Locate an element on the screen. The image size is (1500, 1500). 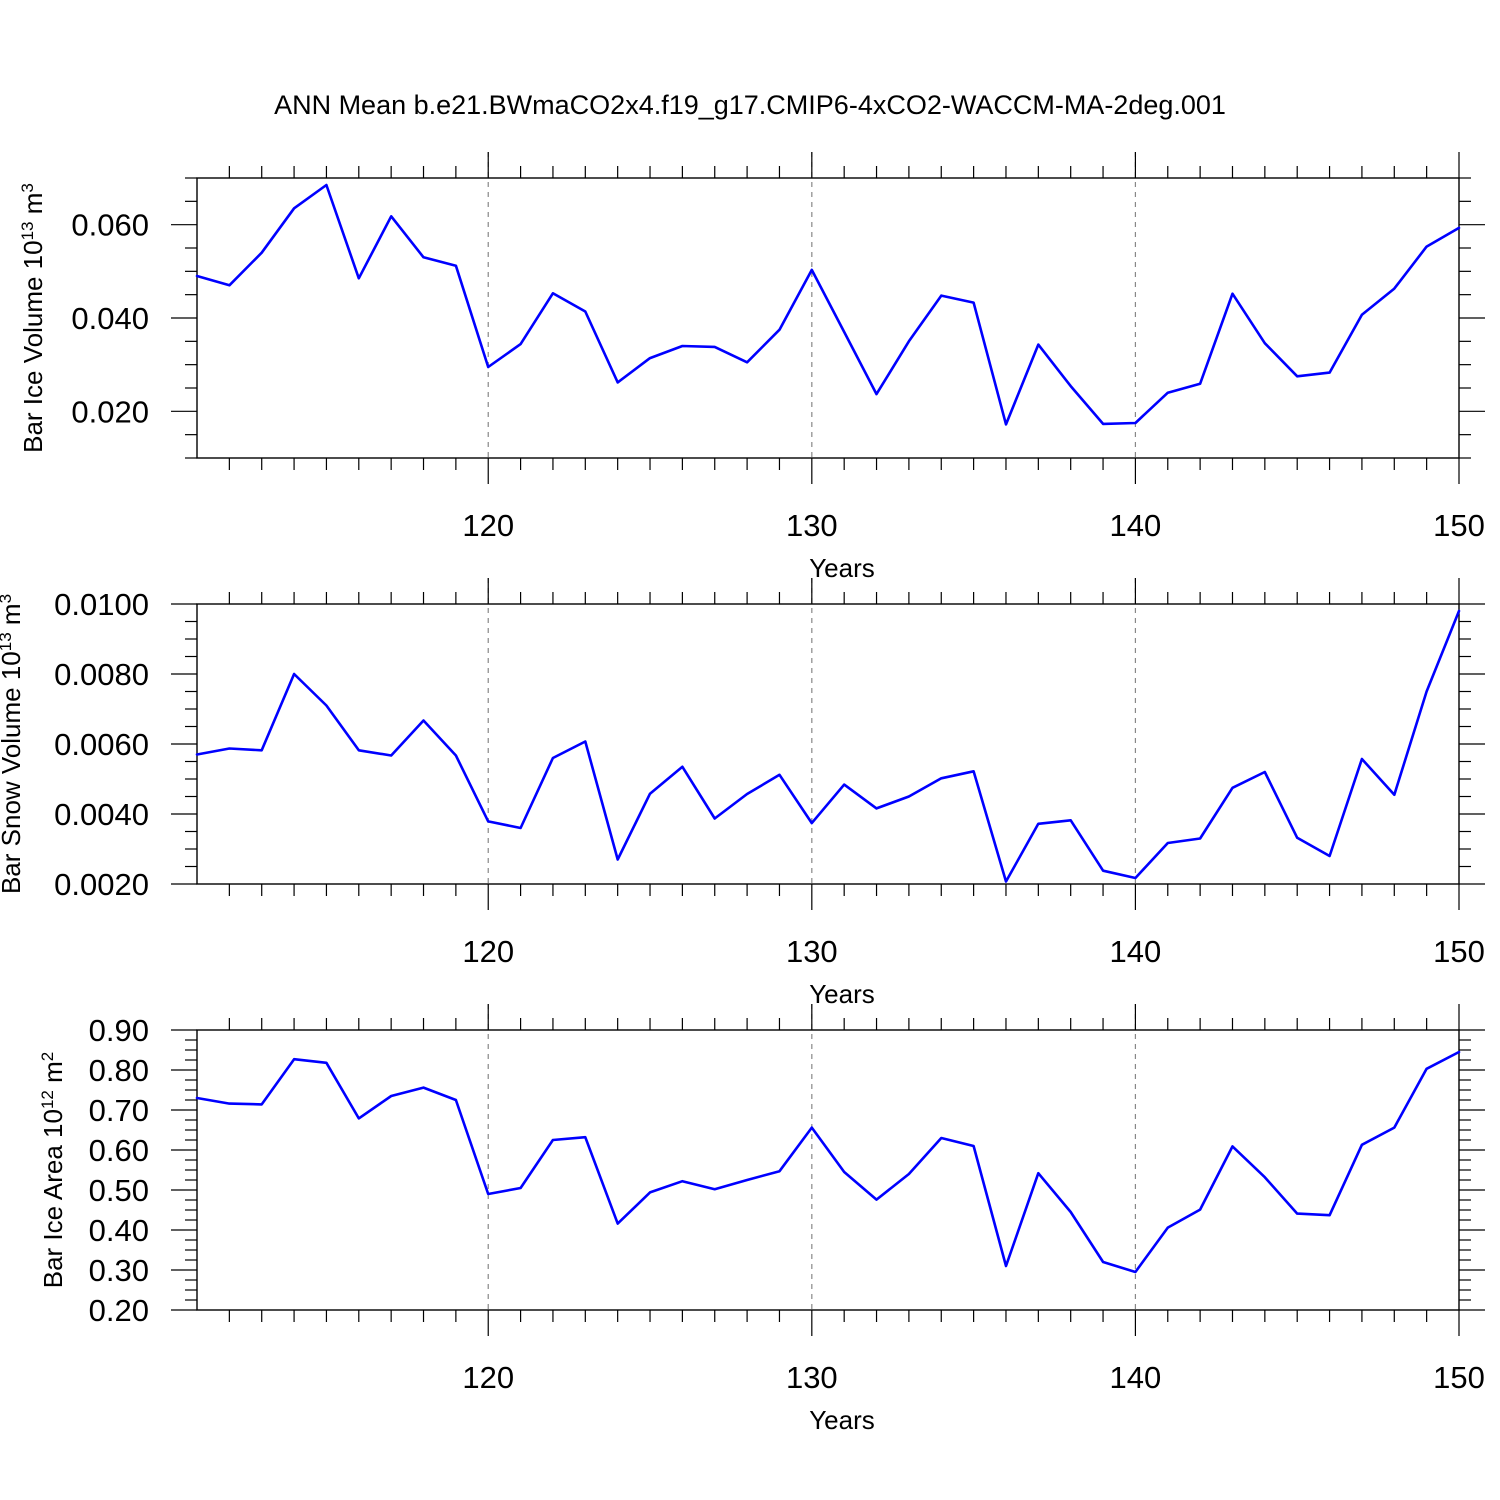
y-tick-label: 0.020 is located at coordinates (110, 411).